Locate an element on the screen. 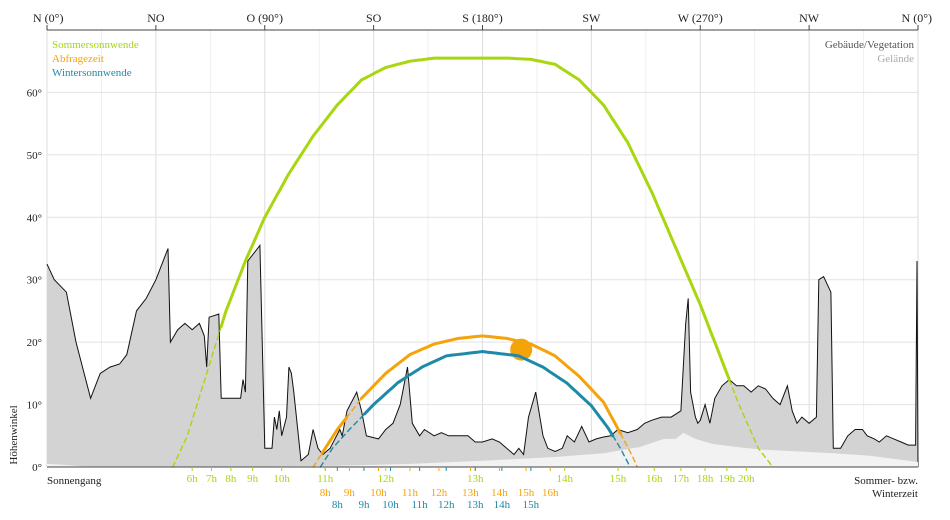  legend-right-entry: Gelände is located at coordinates (895, 59).